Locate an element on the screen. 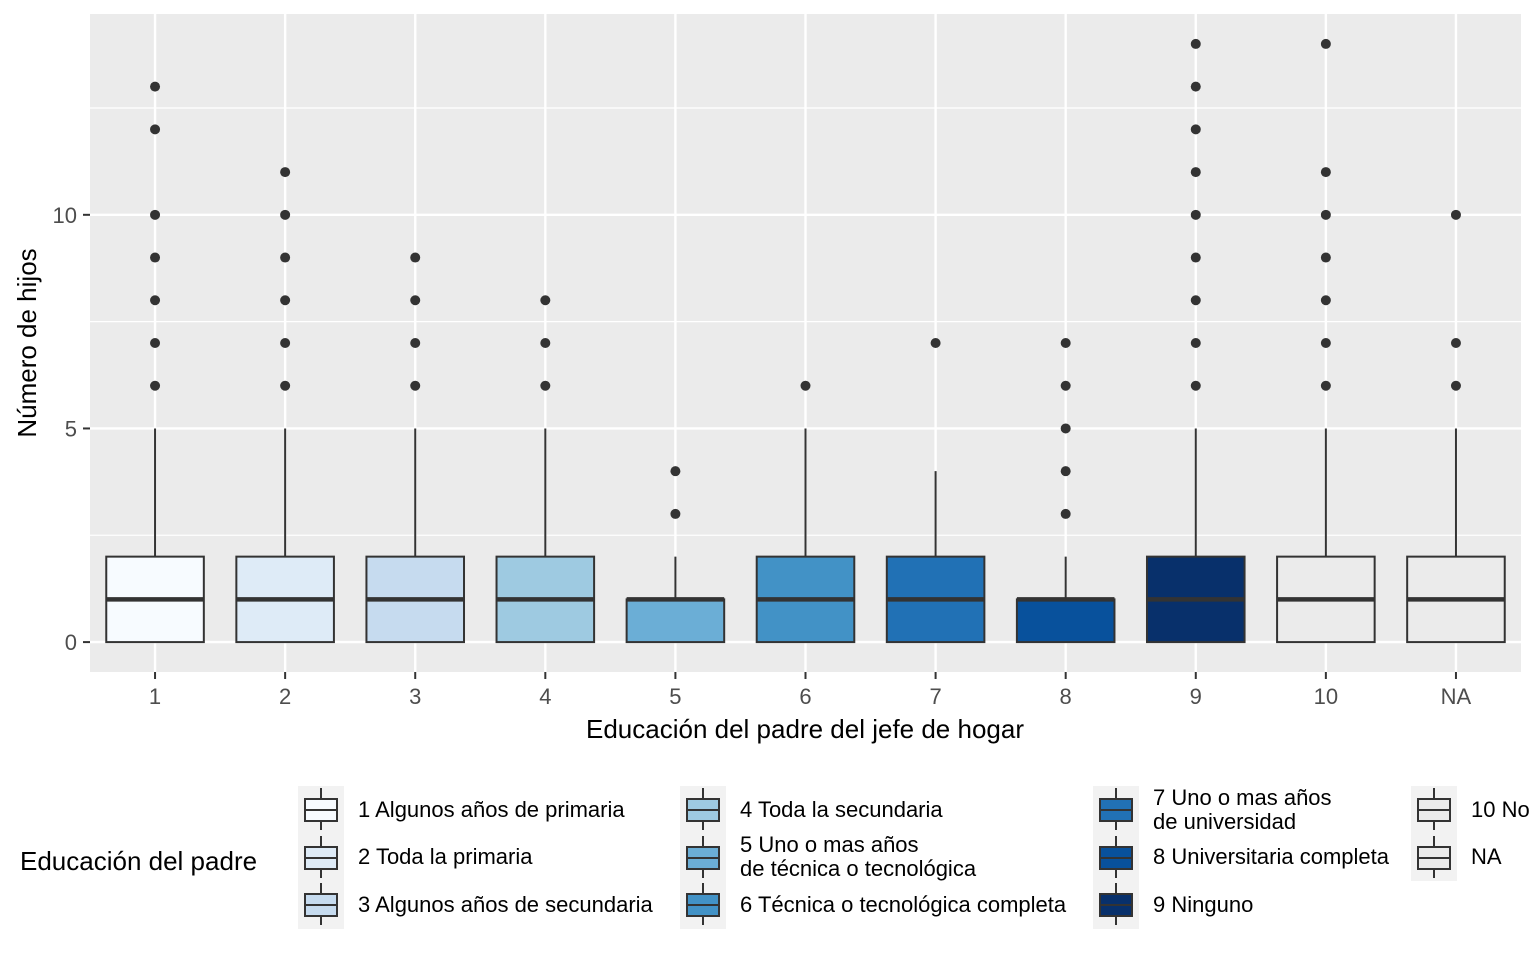 This screenshot has width=1536, height=960. x-tick-label: 7 is located at coordinates (935, 696).